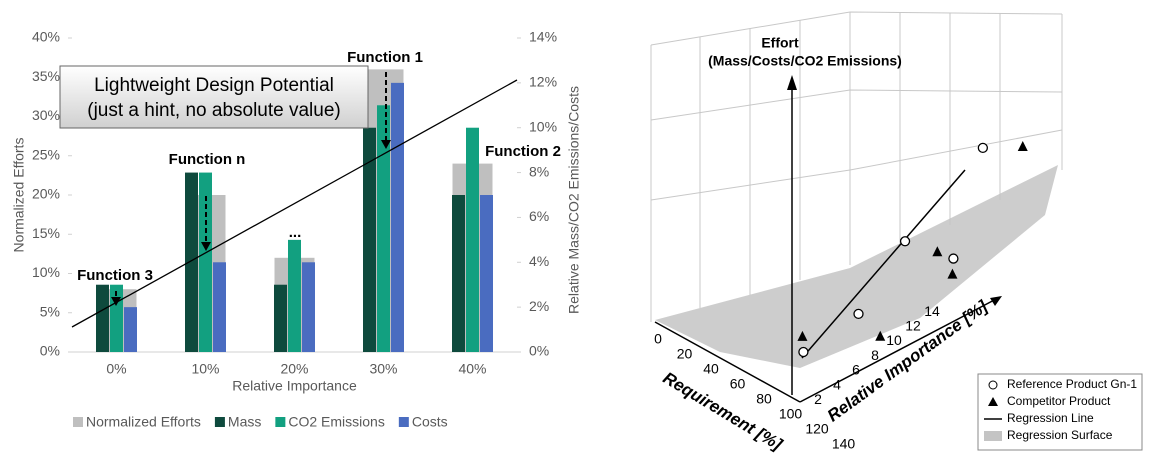 This screenshot has height=455, width=1158. I want to click on annotation: Function 2, so click(523, 151).